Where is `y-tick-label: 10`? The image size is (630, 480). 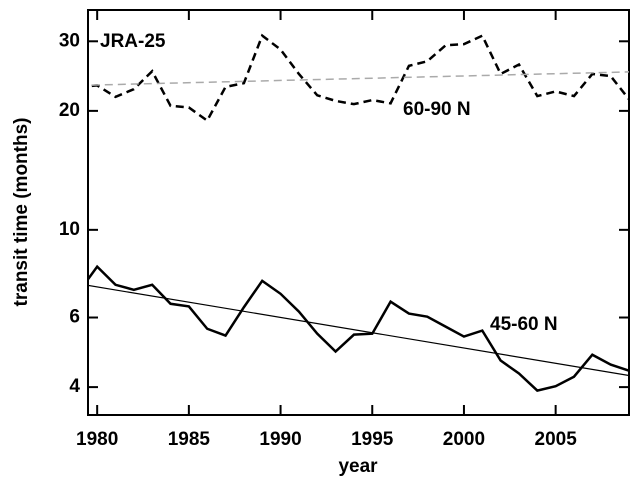 y-tick-label: 10 is located at coordinates (69, 229).